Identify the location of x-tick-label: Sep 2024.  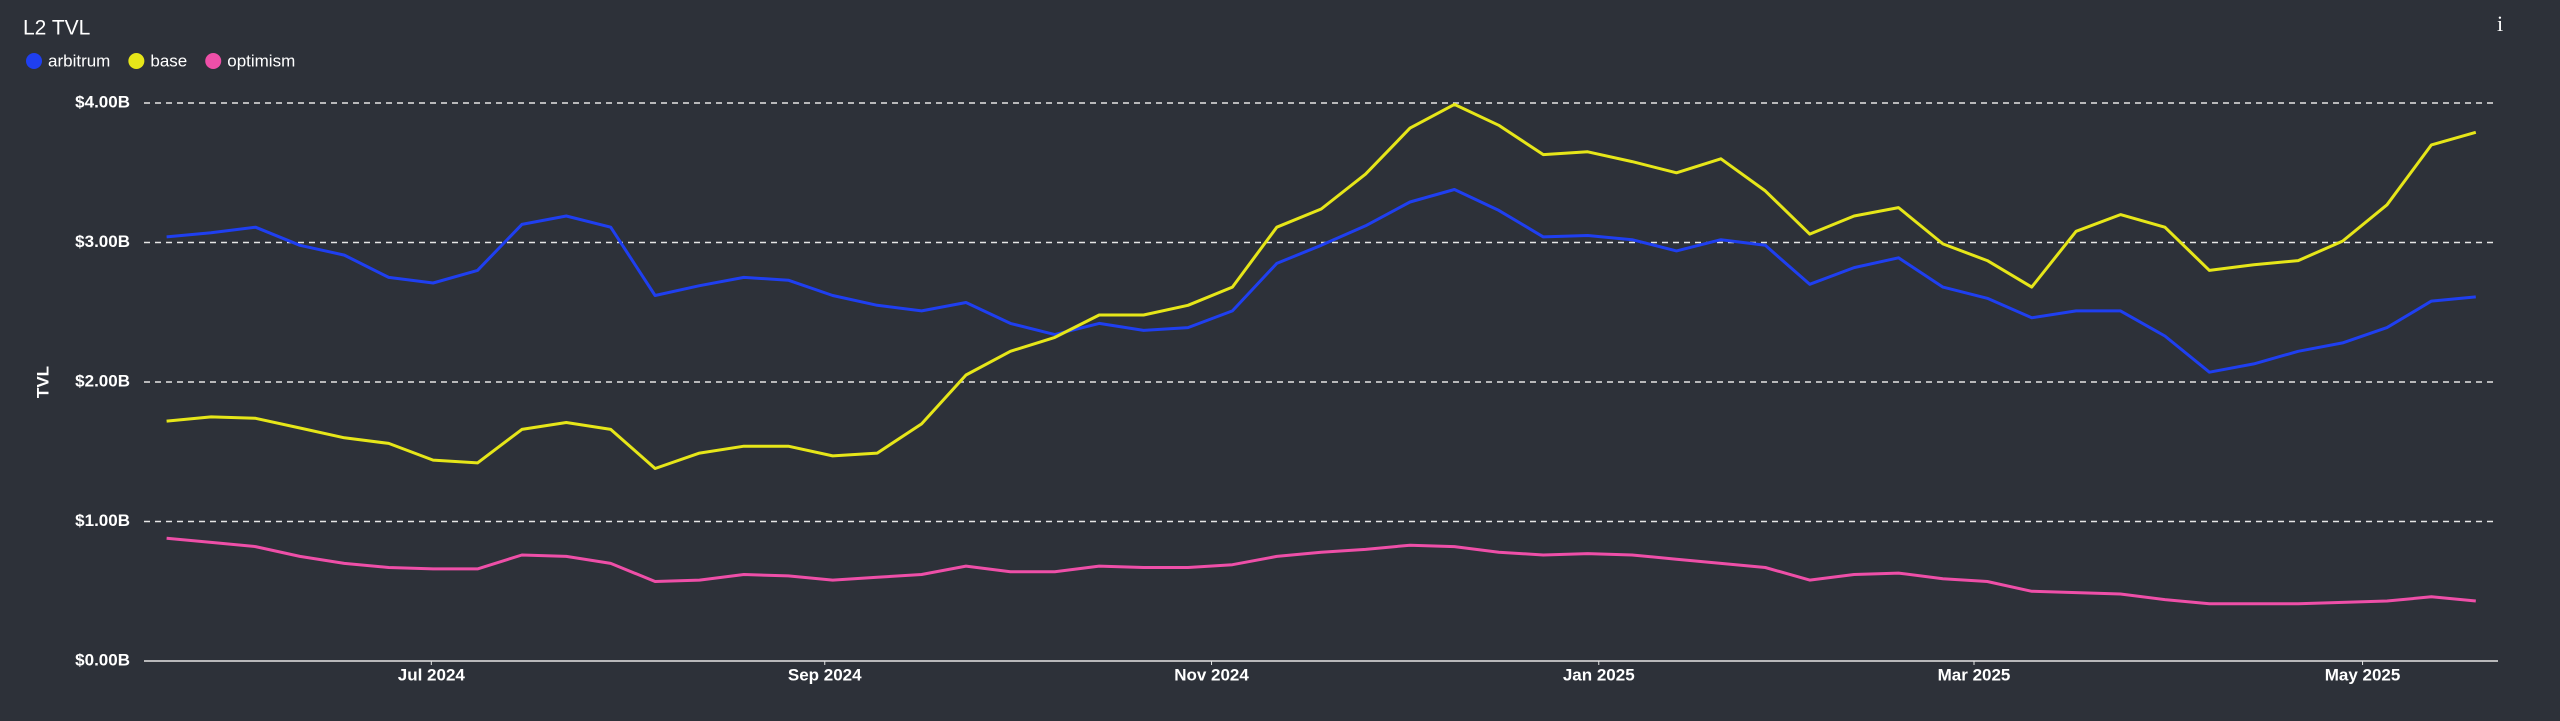
(825, 674).